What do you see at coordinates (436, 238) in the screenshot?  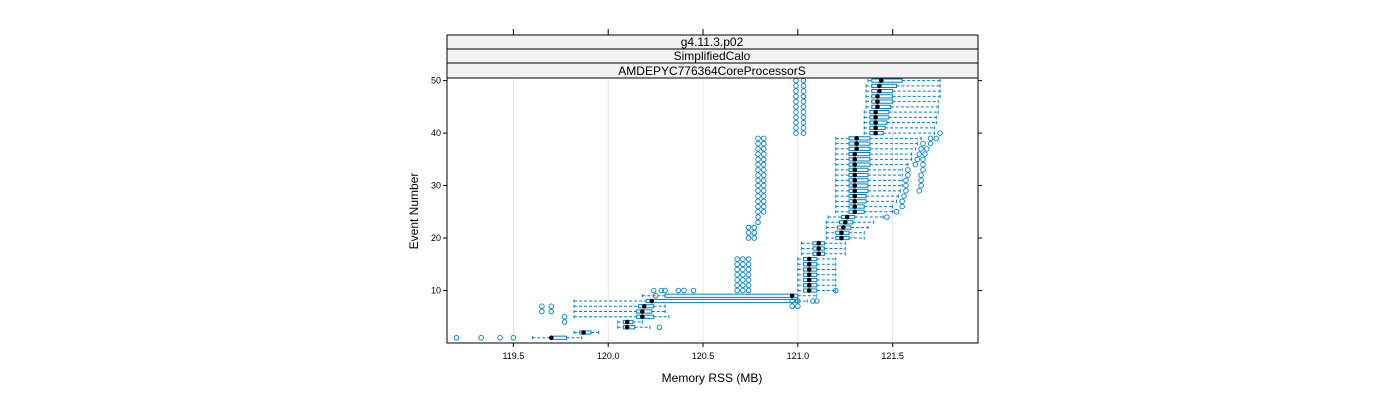 I see `y-tick-label: 20` at bounding box center [436, 238].